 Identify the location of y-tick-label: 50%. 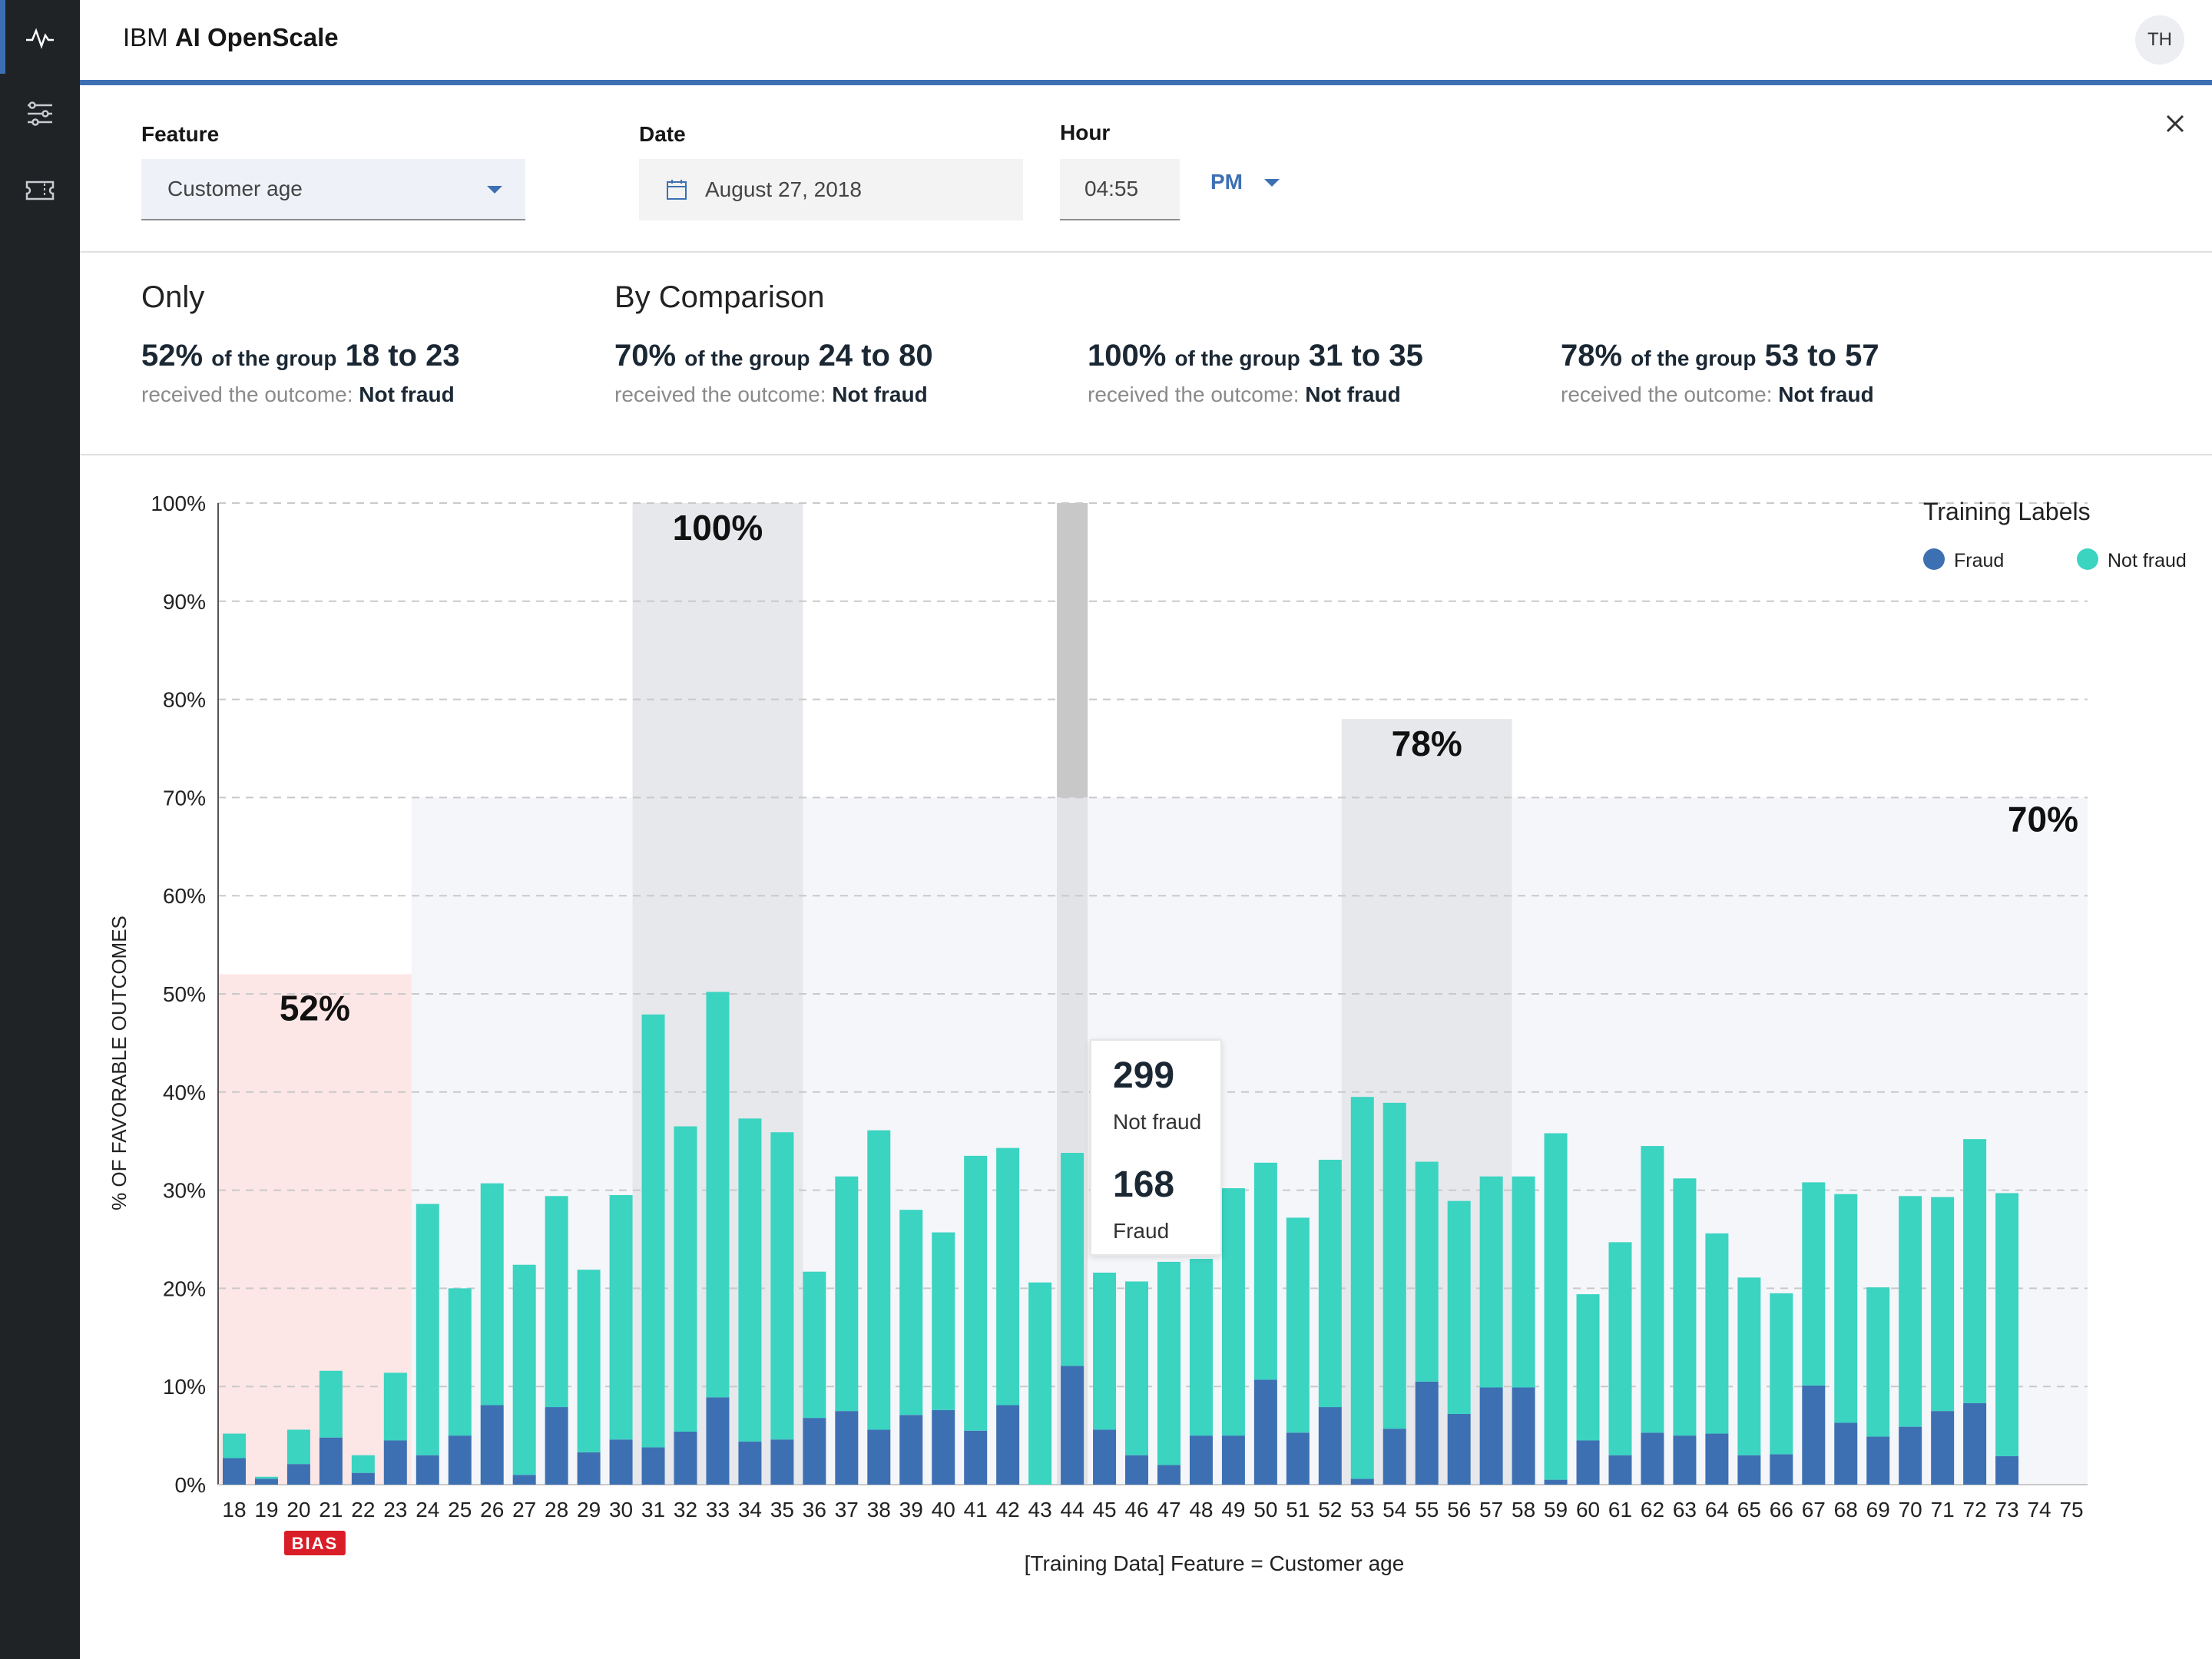
(184, 994).